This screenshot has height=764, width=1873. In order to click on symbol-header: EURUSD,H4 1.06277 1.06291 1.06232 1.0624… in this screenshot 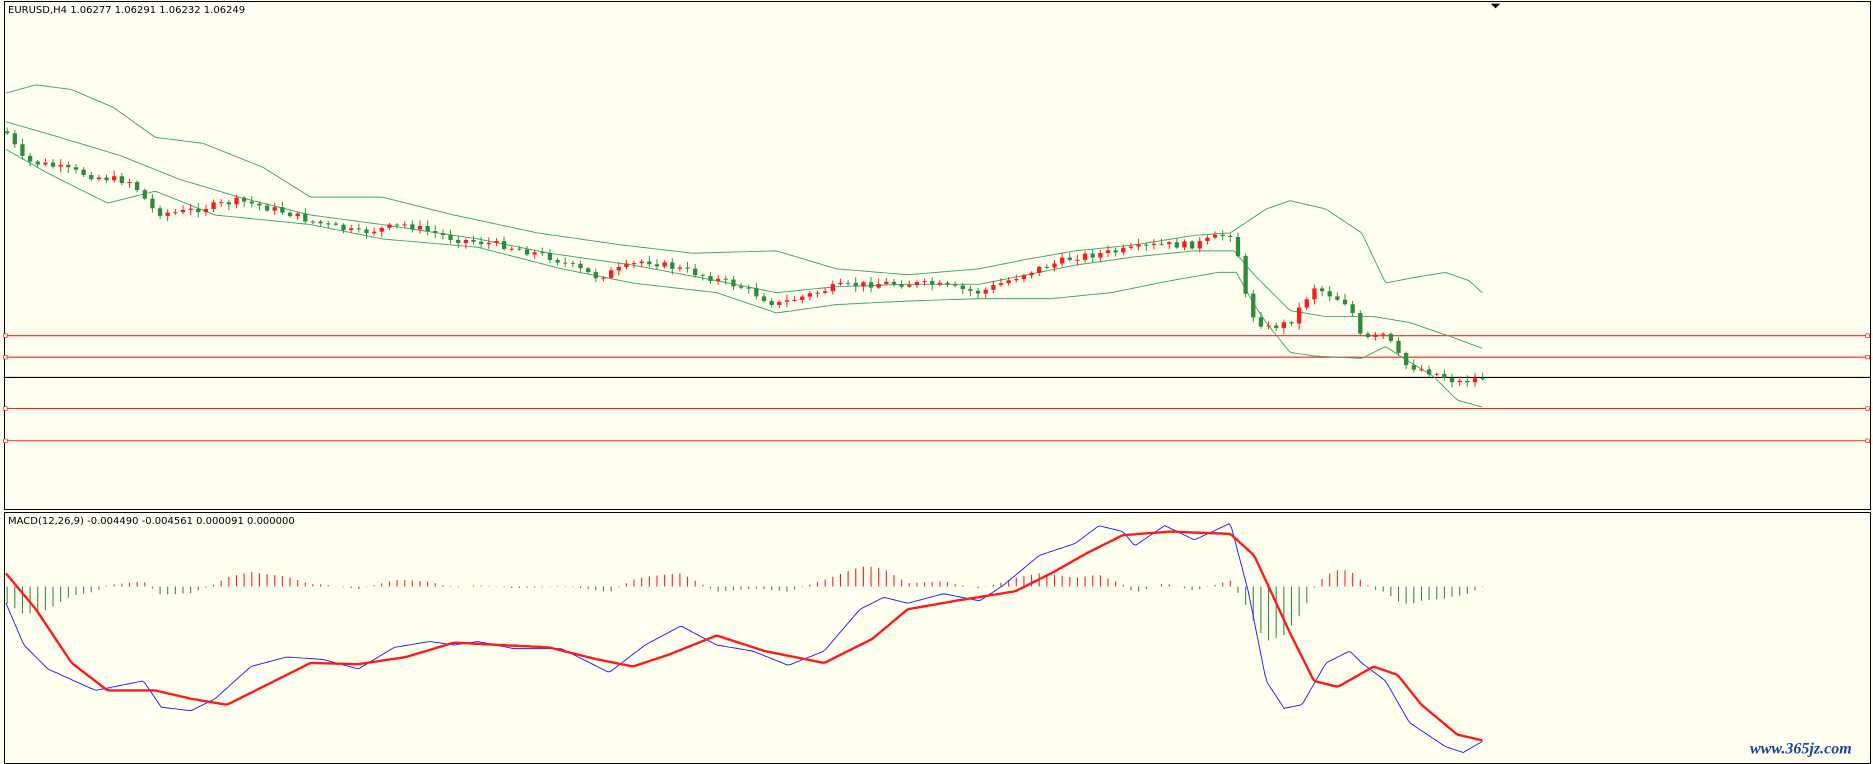, I will do `click(126, 10)`.